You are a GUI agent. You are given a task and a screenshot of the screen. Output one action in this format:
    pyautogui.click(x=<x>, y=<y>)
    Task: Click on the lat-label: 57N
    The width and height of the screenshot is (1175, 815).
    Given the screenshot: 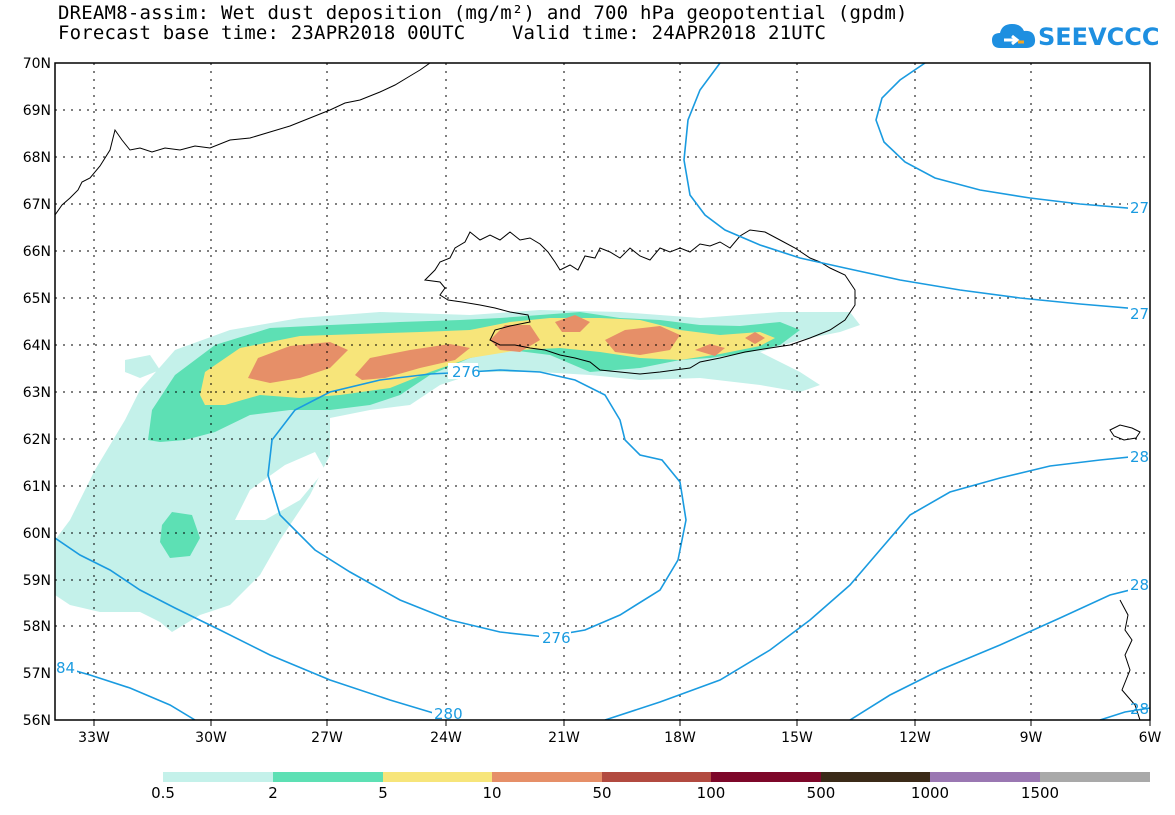 What is the action you would take?
    pyautogui.click(x=37, y=674)
    